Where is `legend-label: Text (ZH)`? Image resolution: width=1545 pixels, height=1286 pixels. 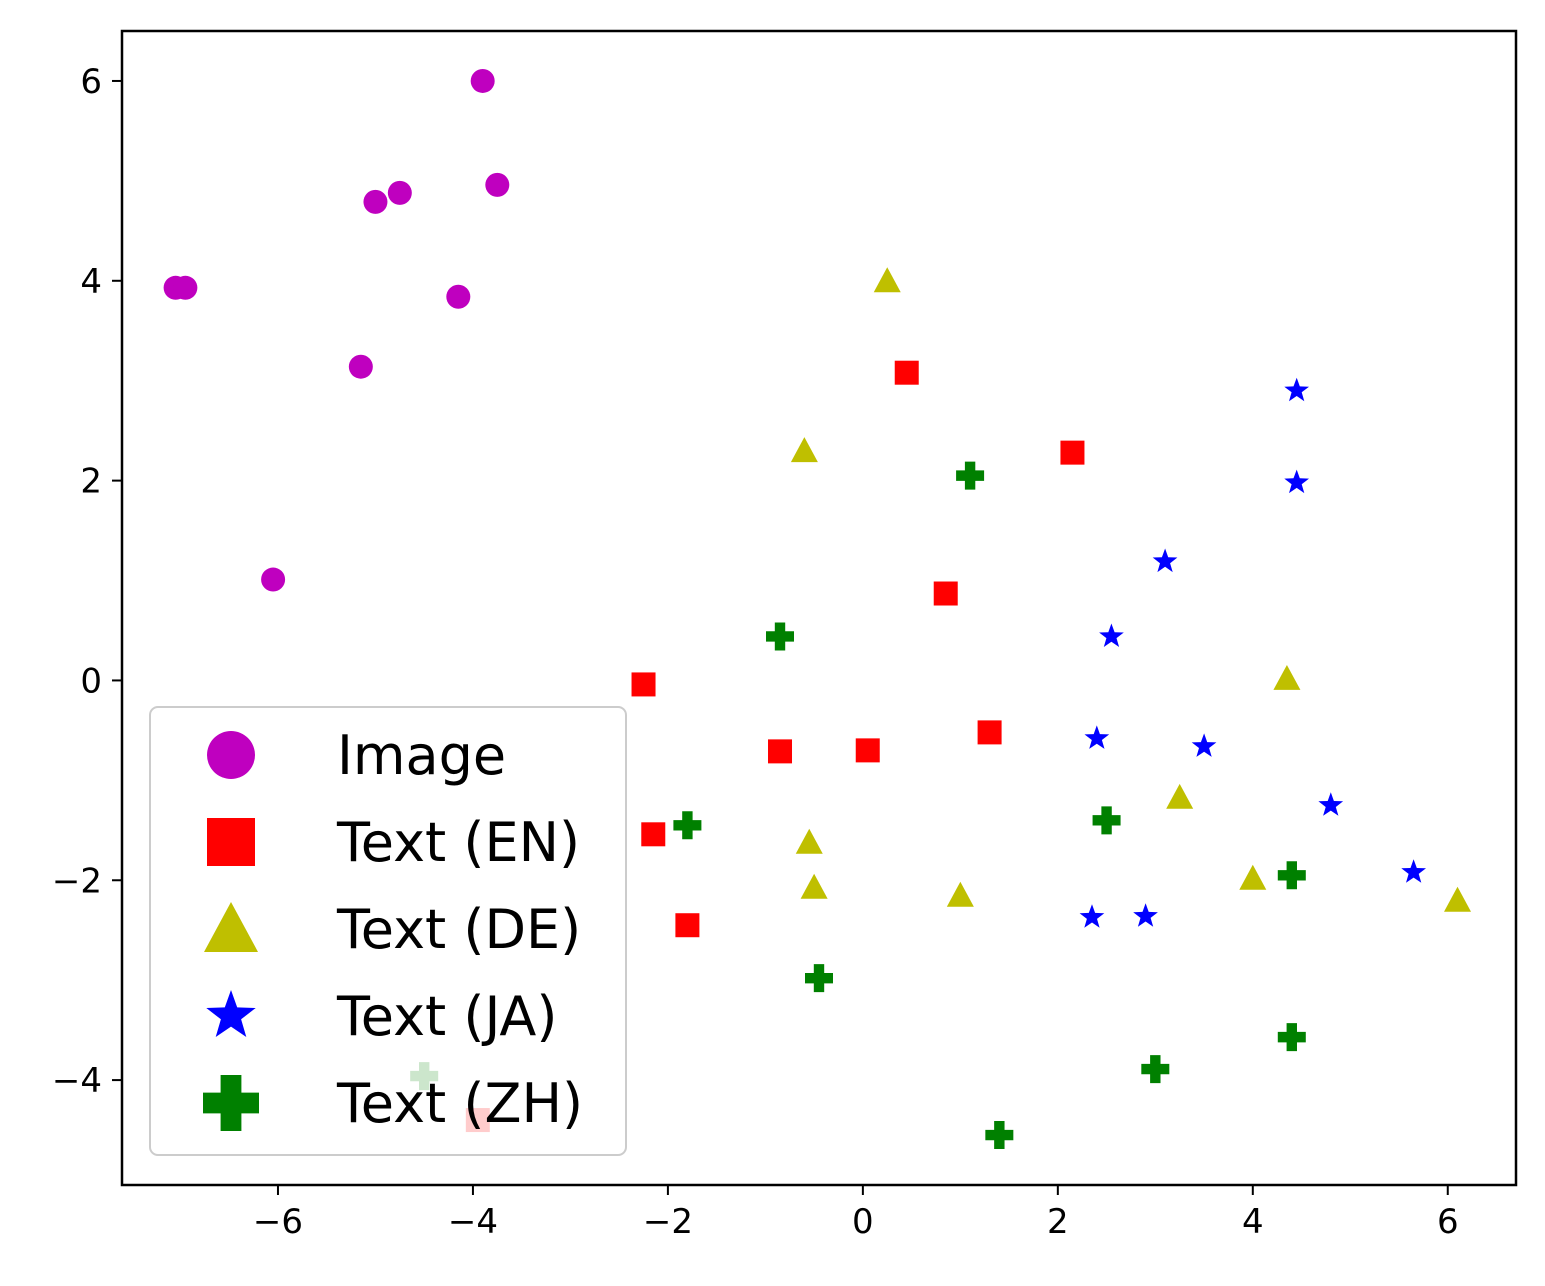 legend-label: Text (ZH) is located at coordinates (459, 1103).